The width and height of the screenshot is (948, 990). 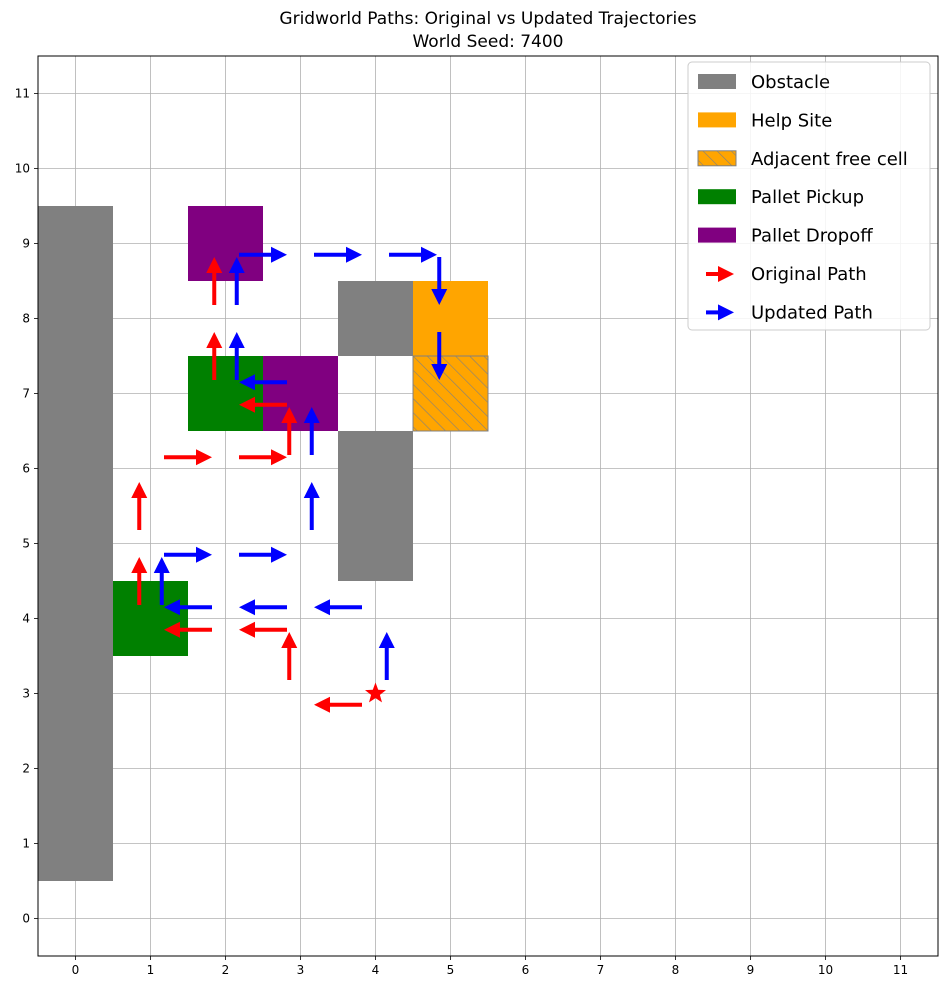 I want to click on legend-entry-updated_path: Updated Path, so click(x=789, y=312).